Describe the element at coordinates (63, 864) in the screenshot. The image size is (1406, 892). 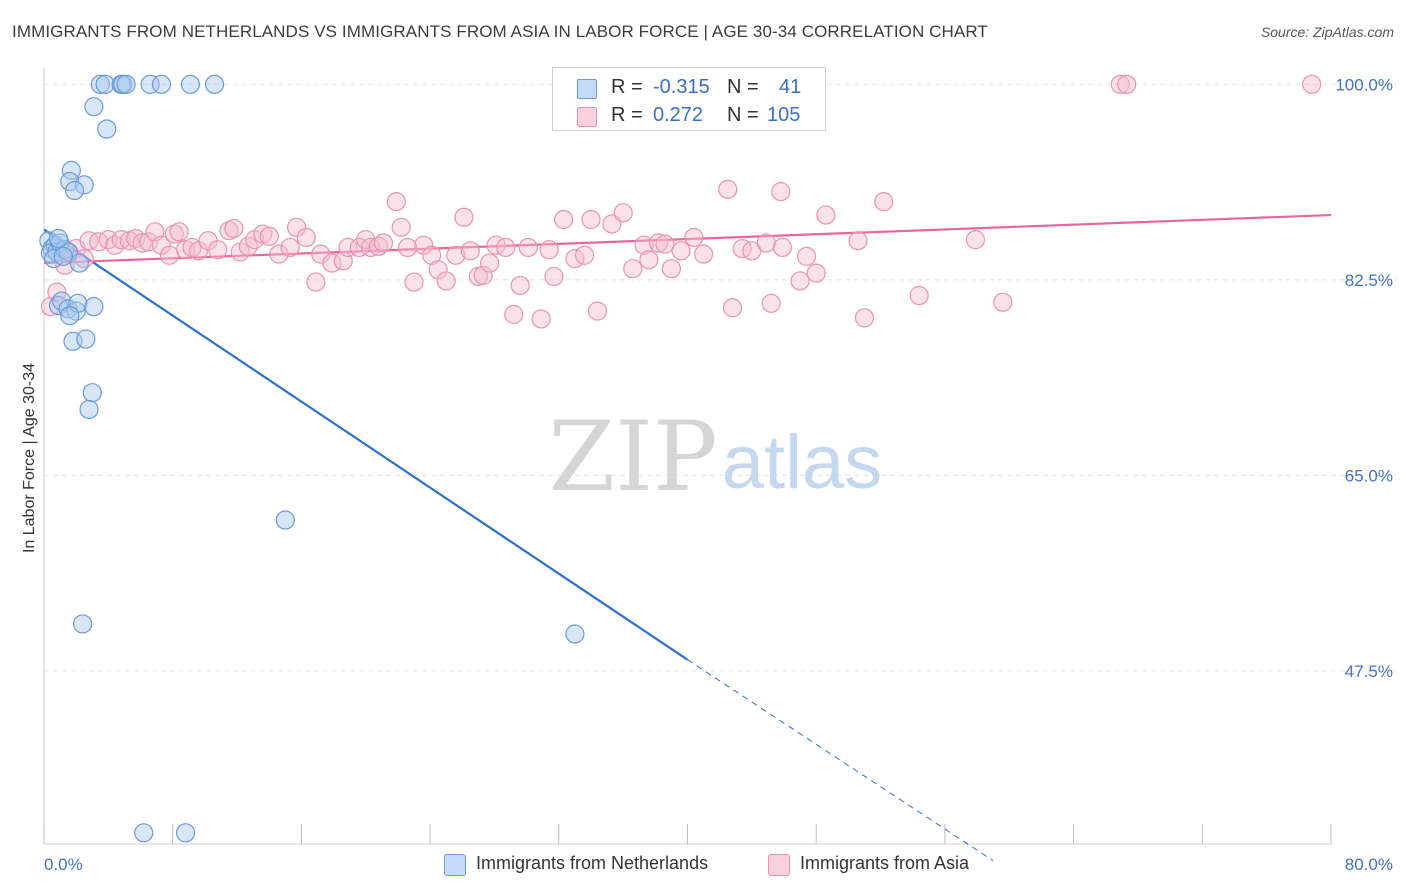
I see `x-tick-label-0: 0.0%` at that location.